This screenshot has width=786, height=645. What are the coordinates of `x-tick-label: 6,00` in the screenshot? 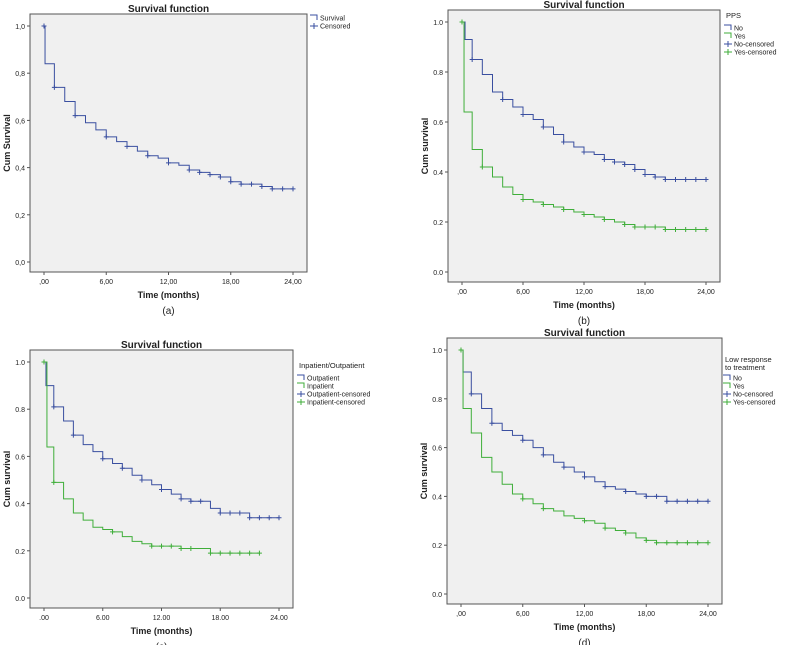 It's located at (106, 282).